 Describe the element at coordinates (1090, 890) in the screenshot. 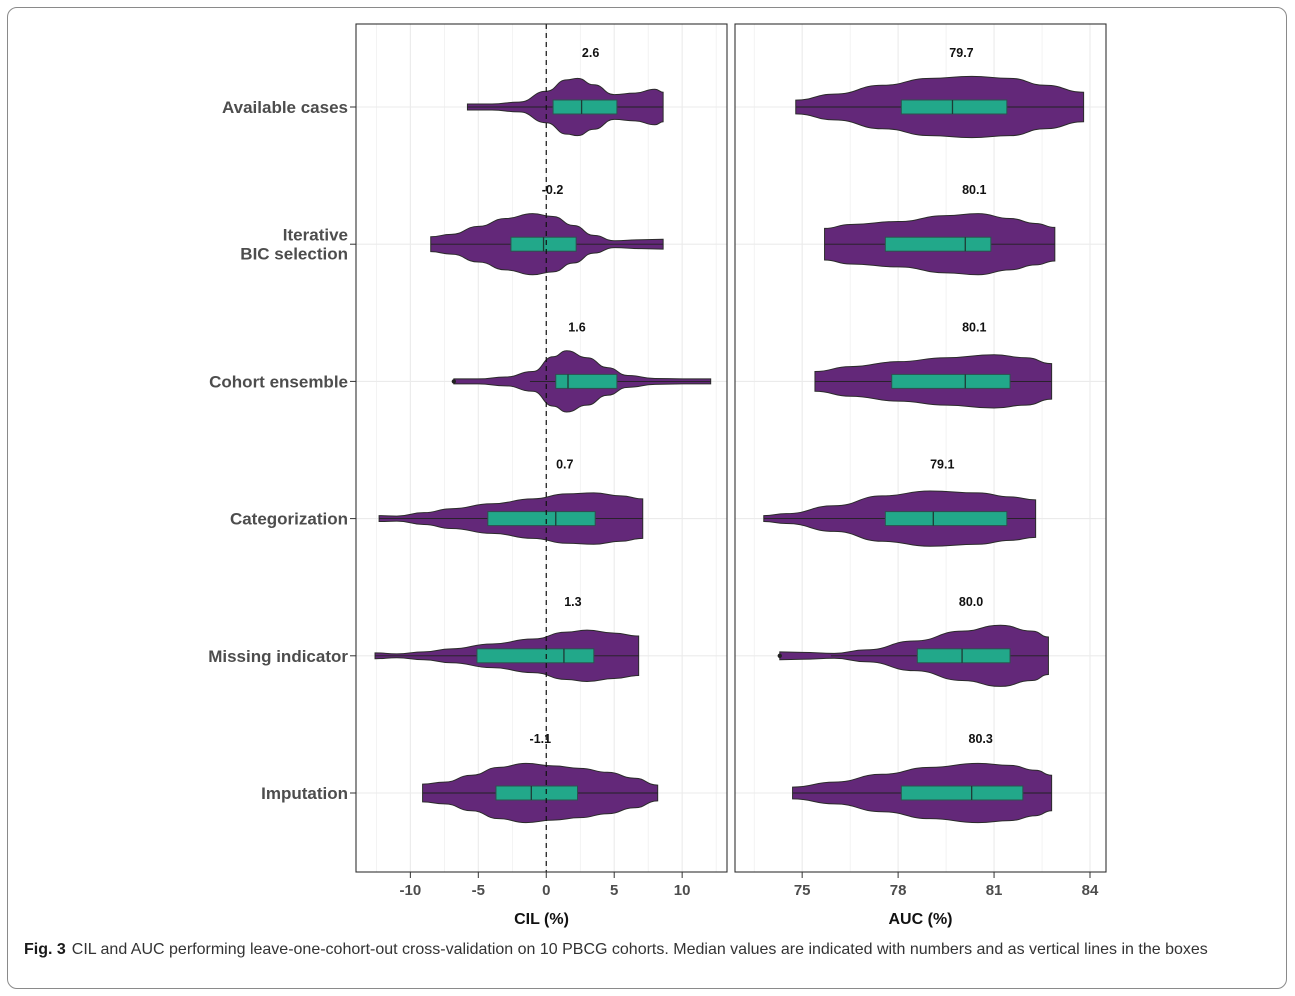

I see `x-tick-label: 84` at that location.